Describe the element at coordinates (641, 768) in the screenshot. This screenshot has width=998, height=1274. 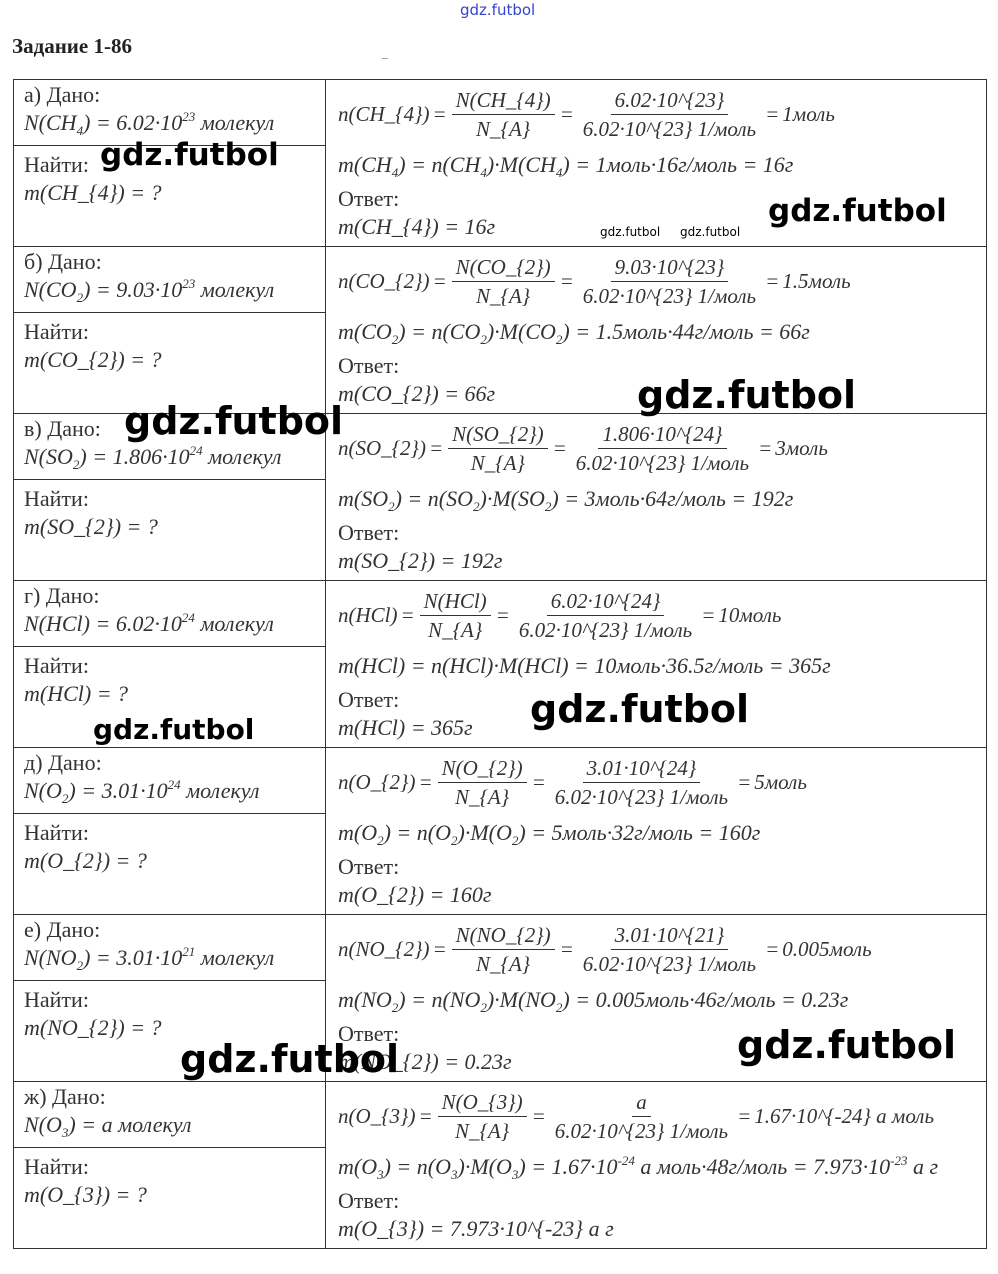
I see `numerator: 3.01·10^{24}` at that location.